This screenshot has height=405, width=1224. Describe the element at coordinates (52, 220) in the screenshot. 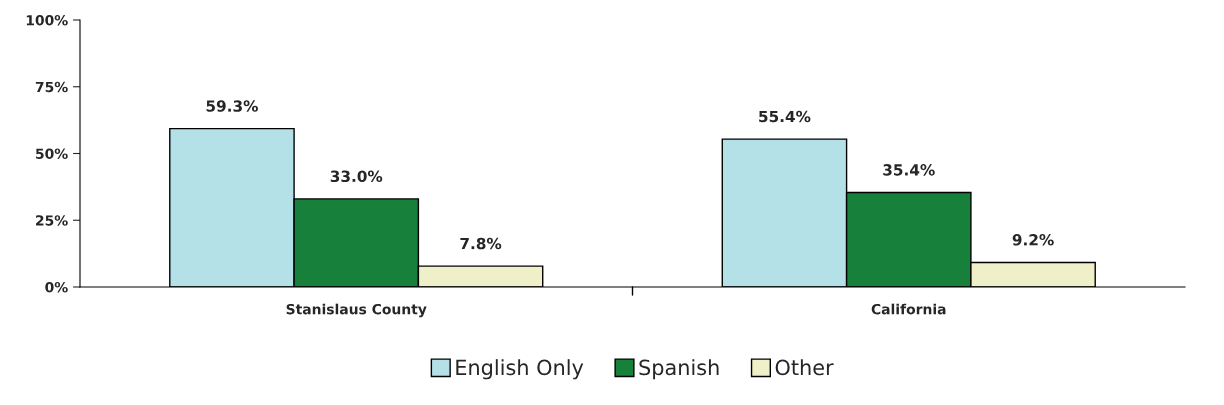

I see `y-tick-label: 25%` at that location.